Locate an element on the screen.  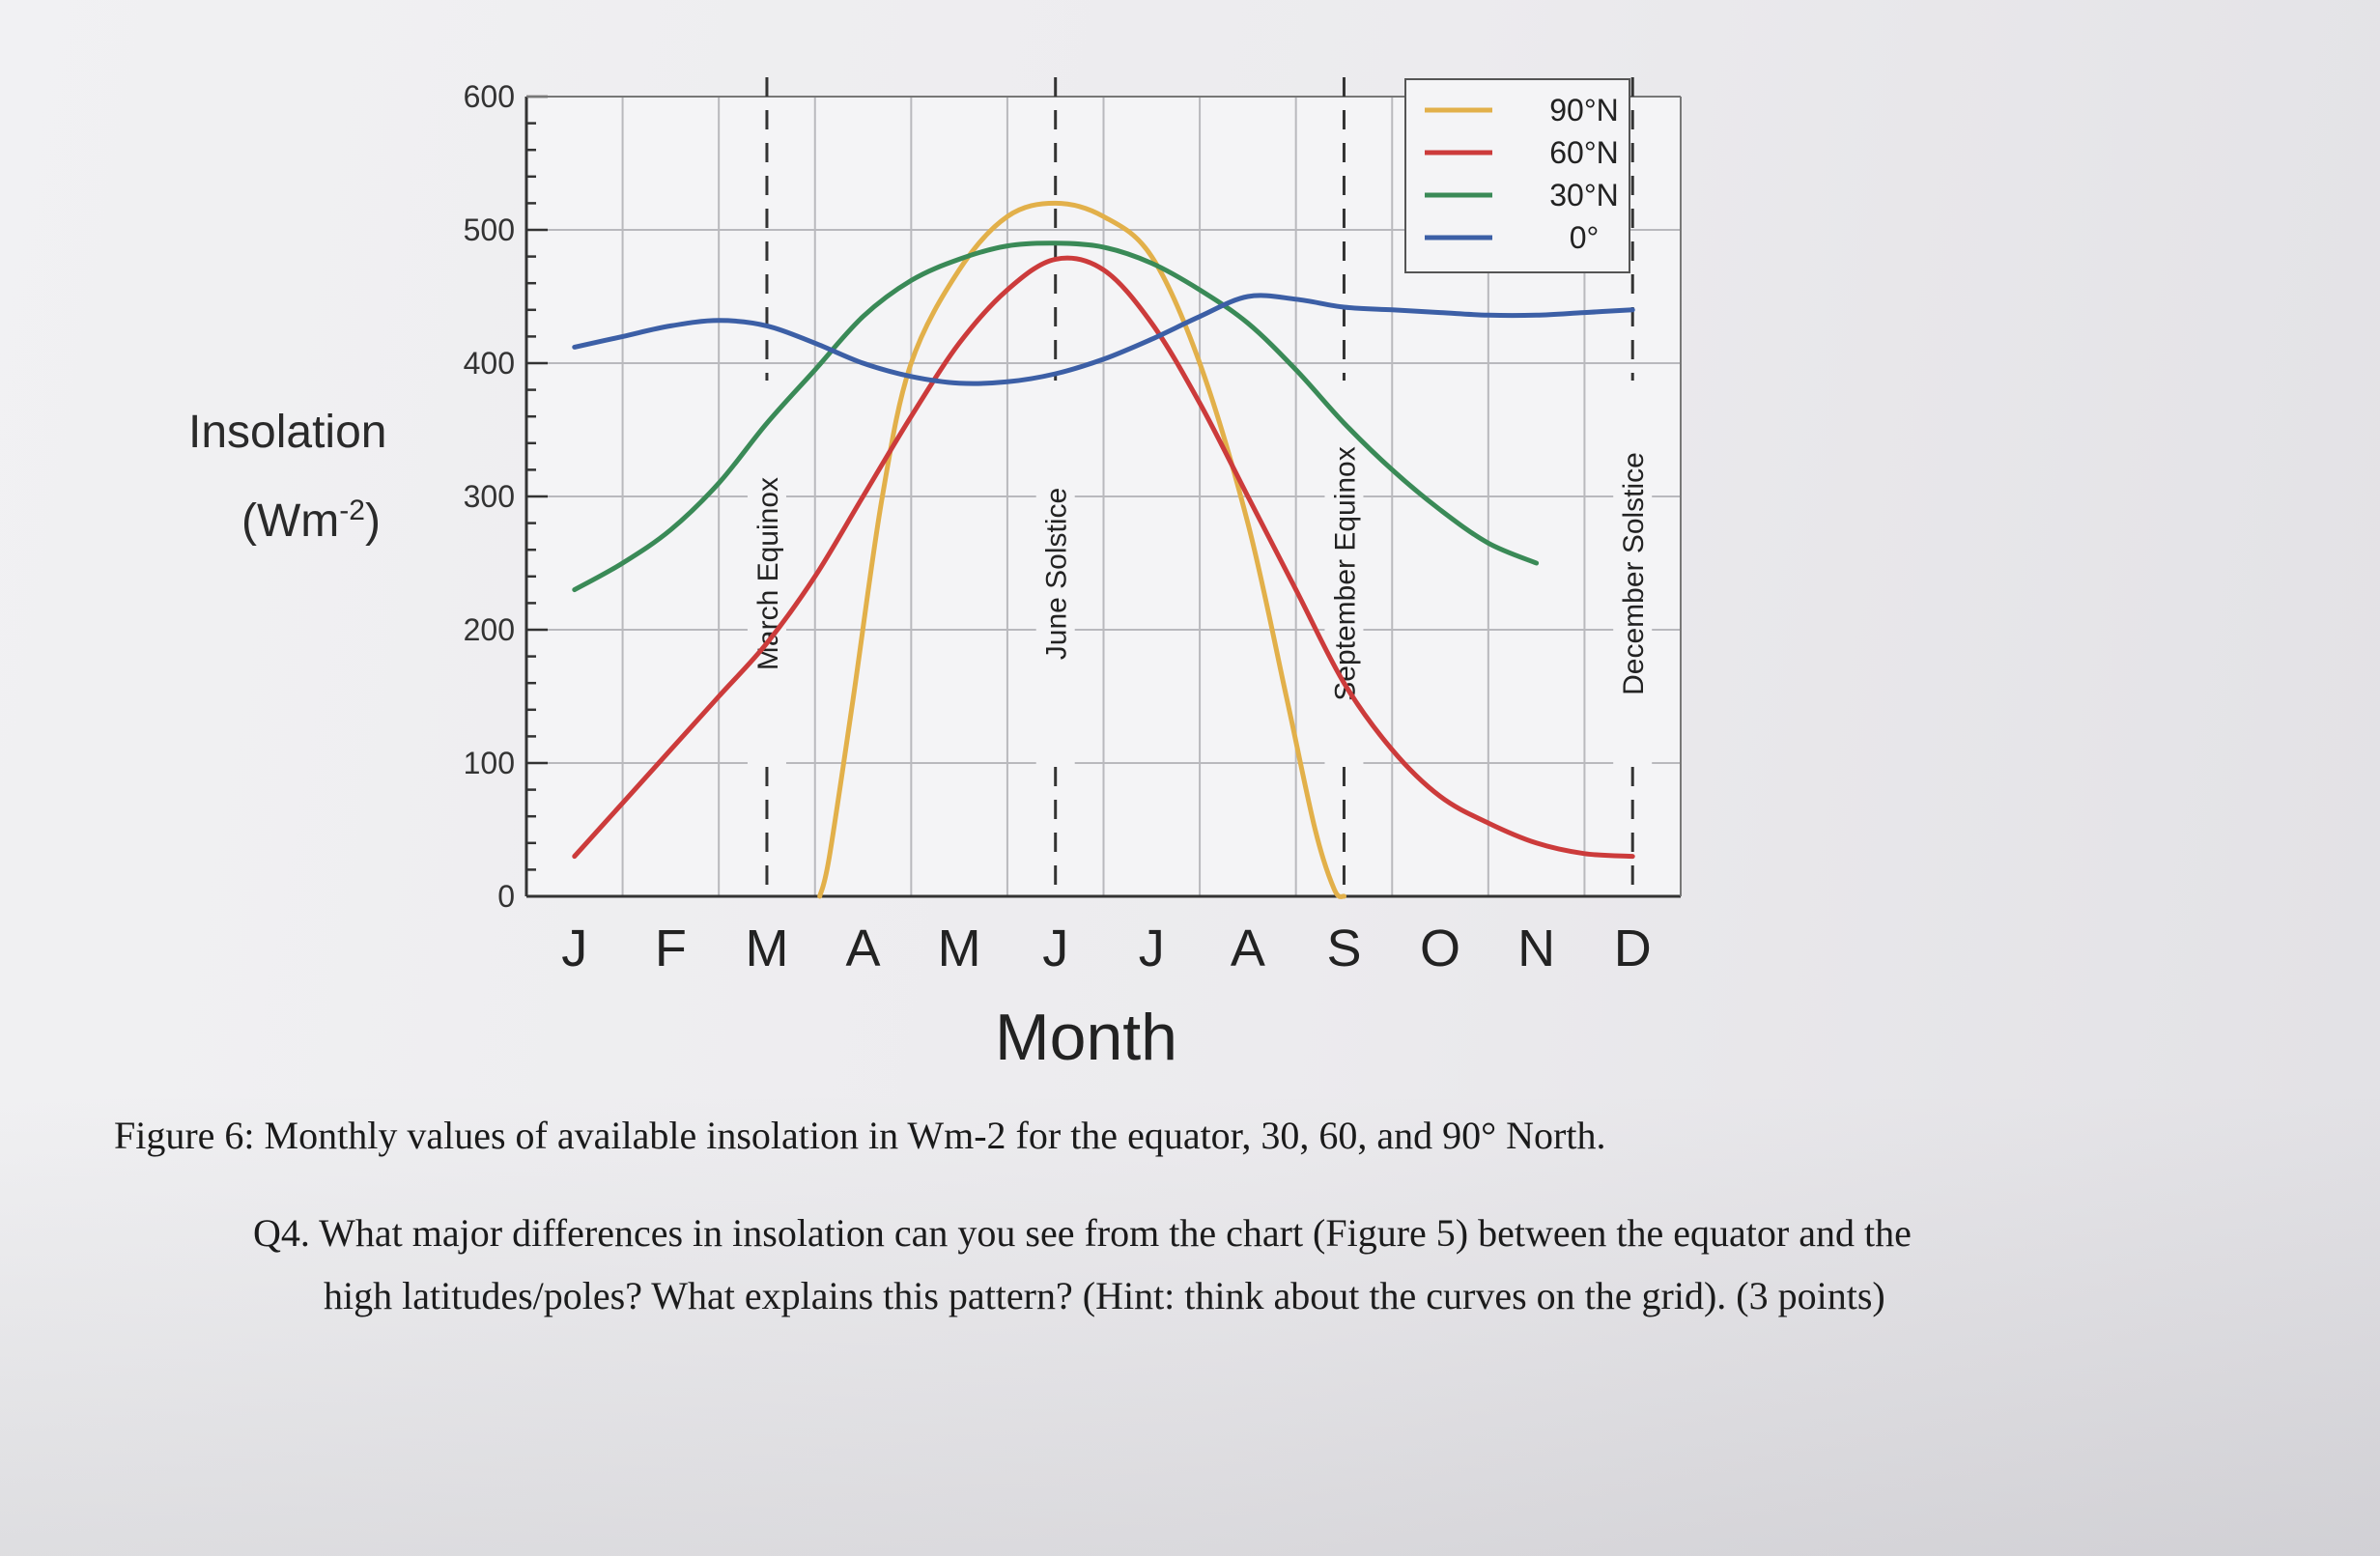
event-label: June Solstice is located at coordinates (1057, 574).